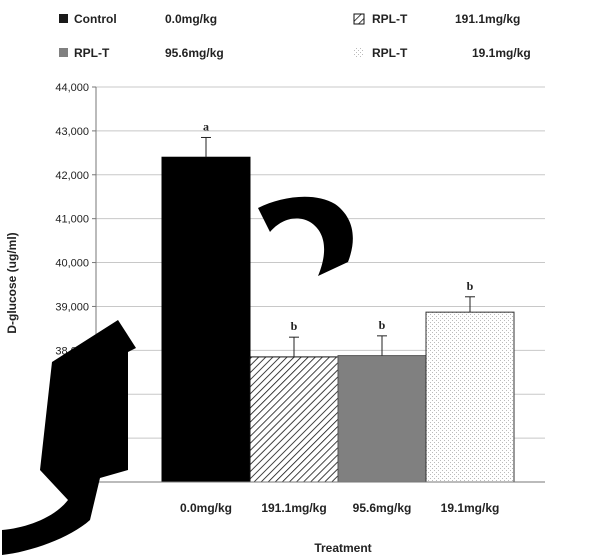 The image size is (590, 557). What do you see at coordinates (72, 264) in the screenshot?
I see `y-tick-label: 40,000` at bounding box center [72, 264].